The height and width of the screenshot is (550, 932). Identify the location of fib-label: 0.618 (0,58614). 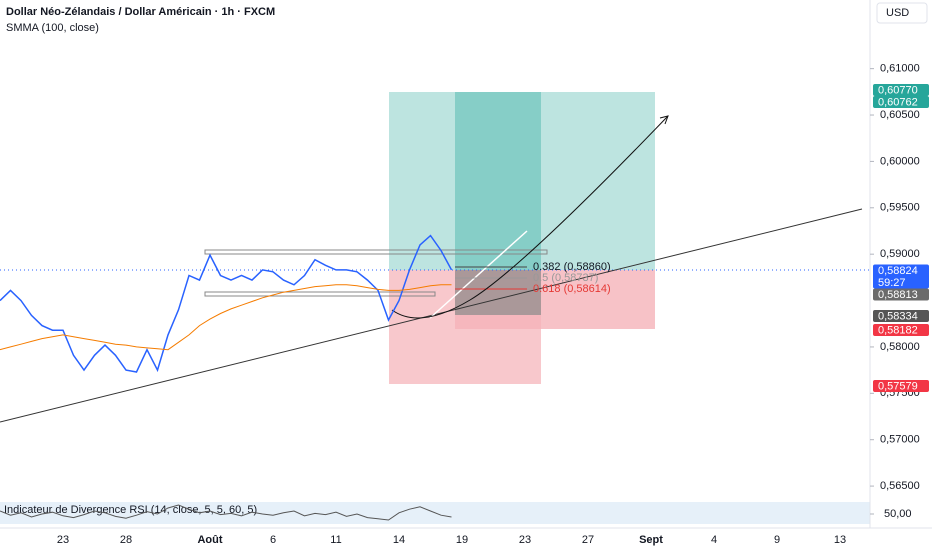
(572, 289).